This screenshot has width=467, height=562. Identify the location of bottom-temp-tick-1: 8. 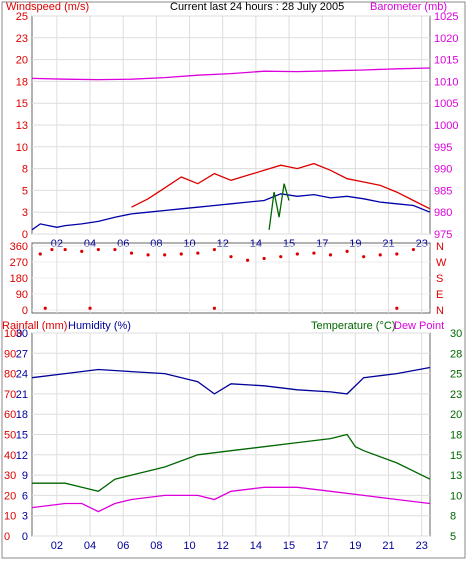
(453, 517).